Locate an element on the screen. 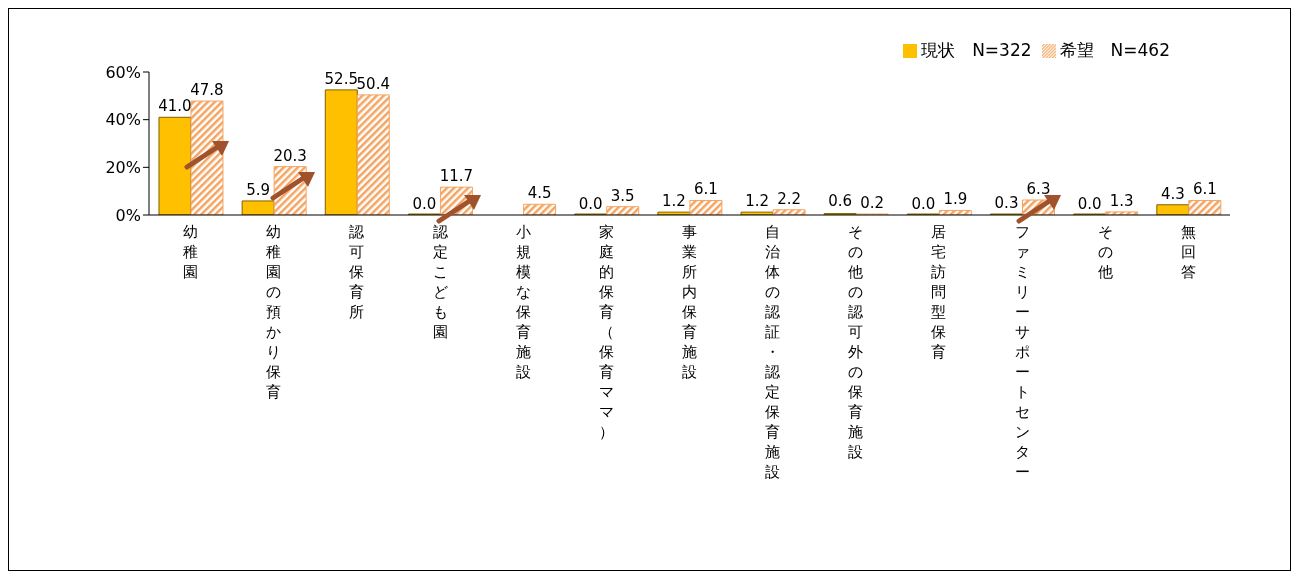 The image size is (1299, 579). data-label: 4.5 is located at coordinates (539, 193).